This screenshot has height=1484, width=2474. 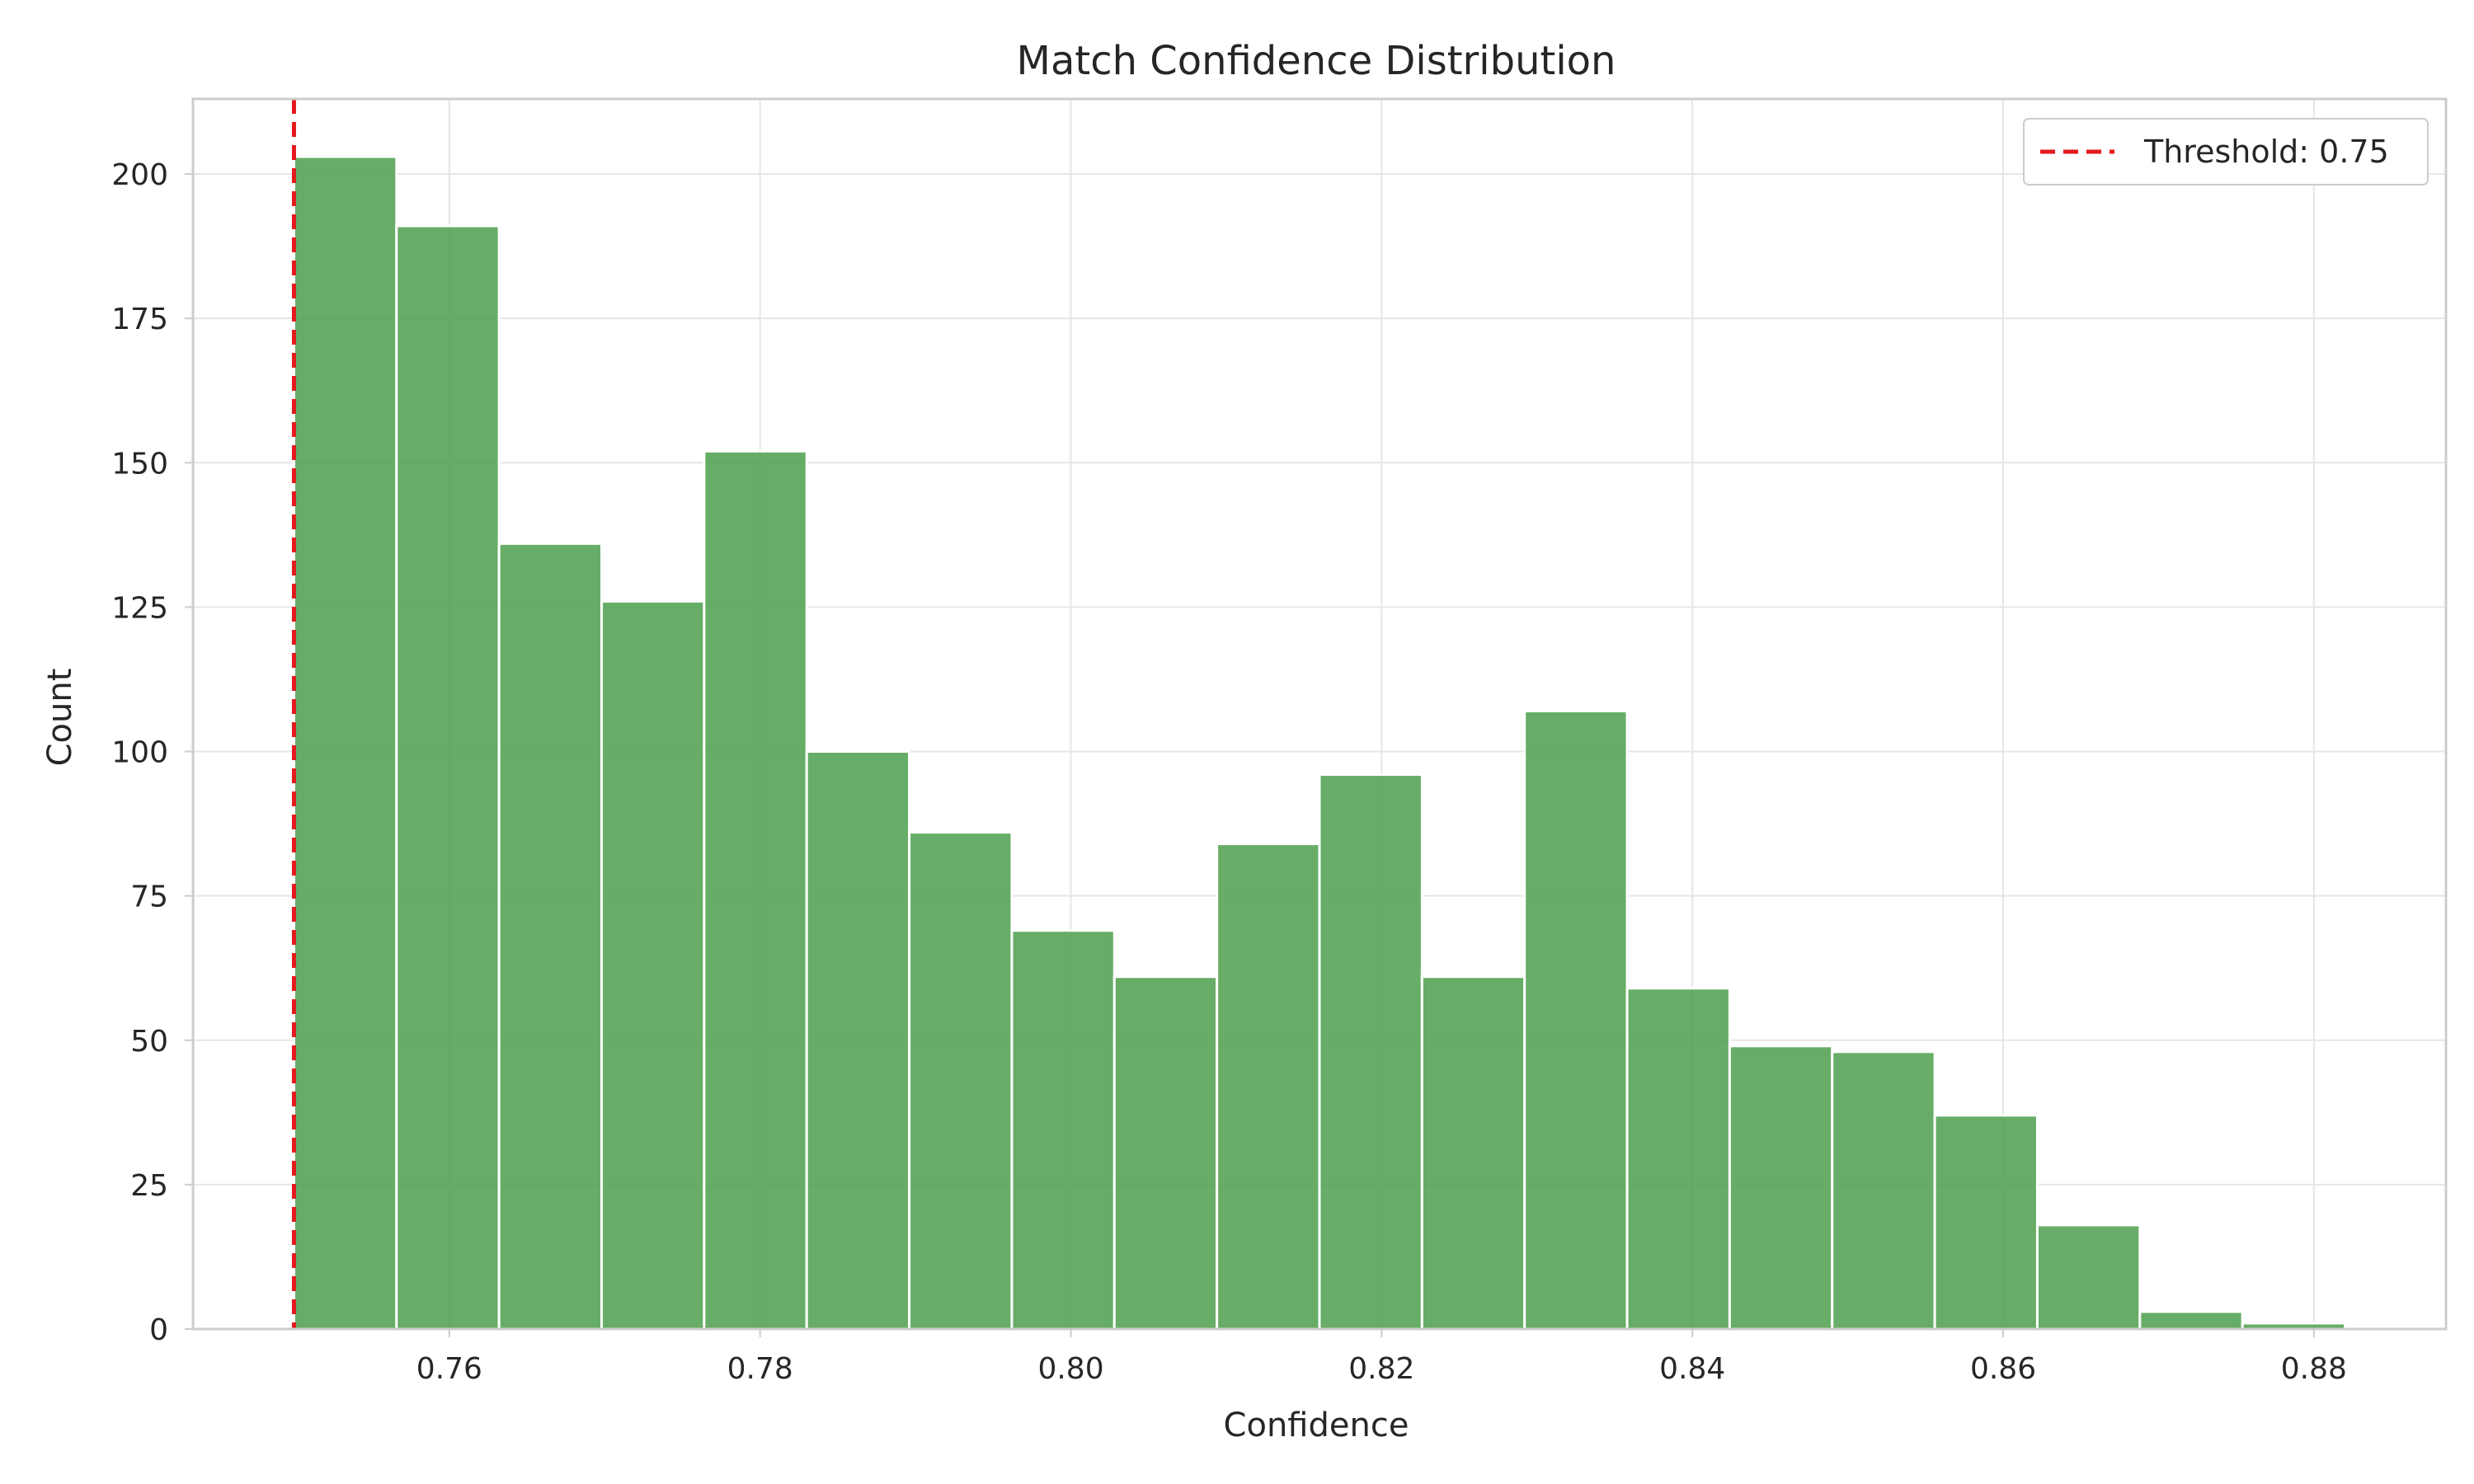 What do you see at coordinates (60, 718) in the screenshot?
I see `y-axis-label: Count` at bounding box center [60, 718].